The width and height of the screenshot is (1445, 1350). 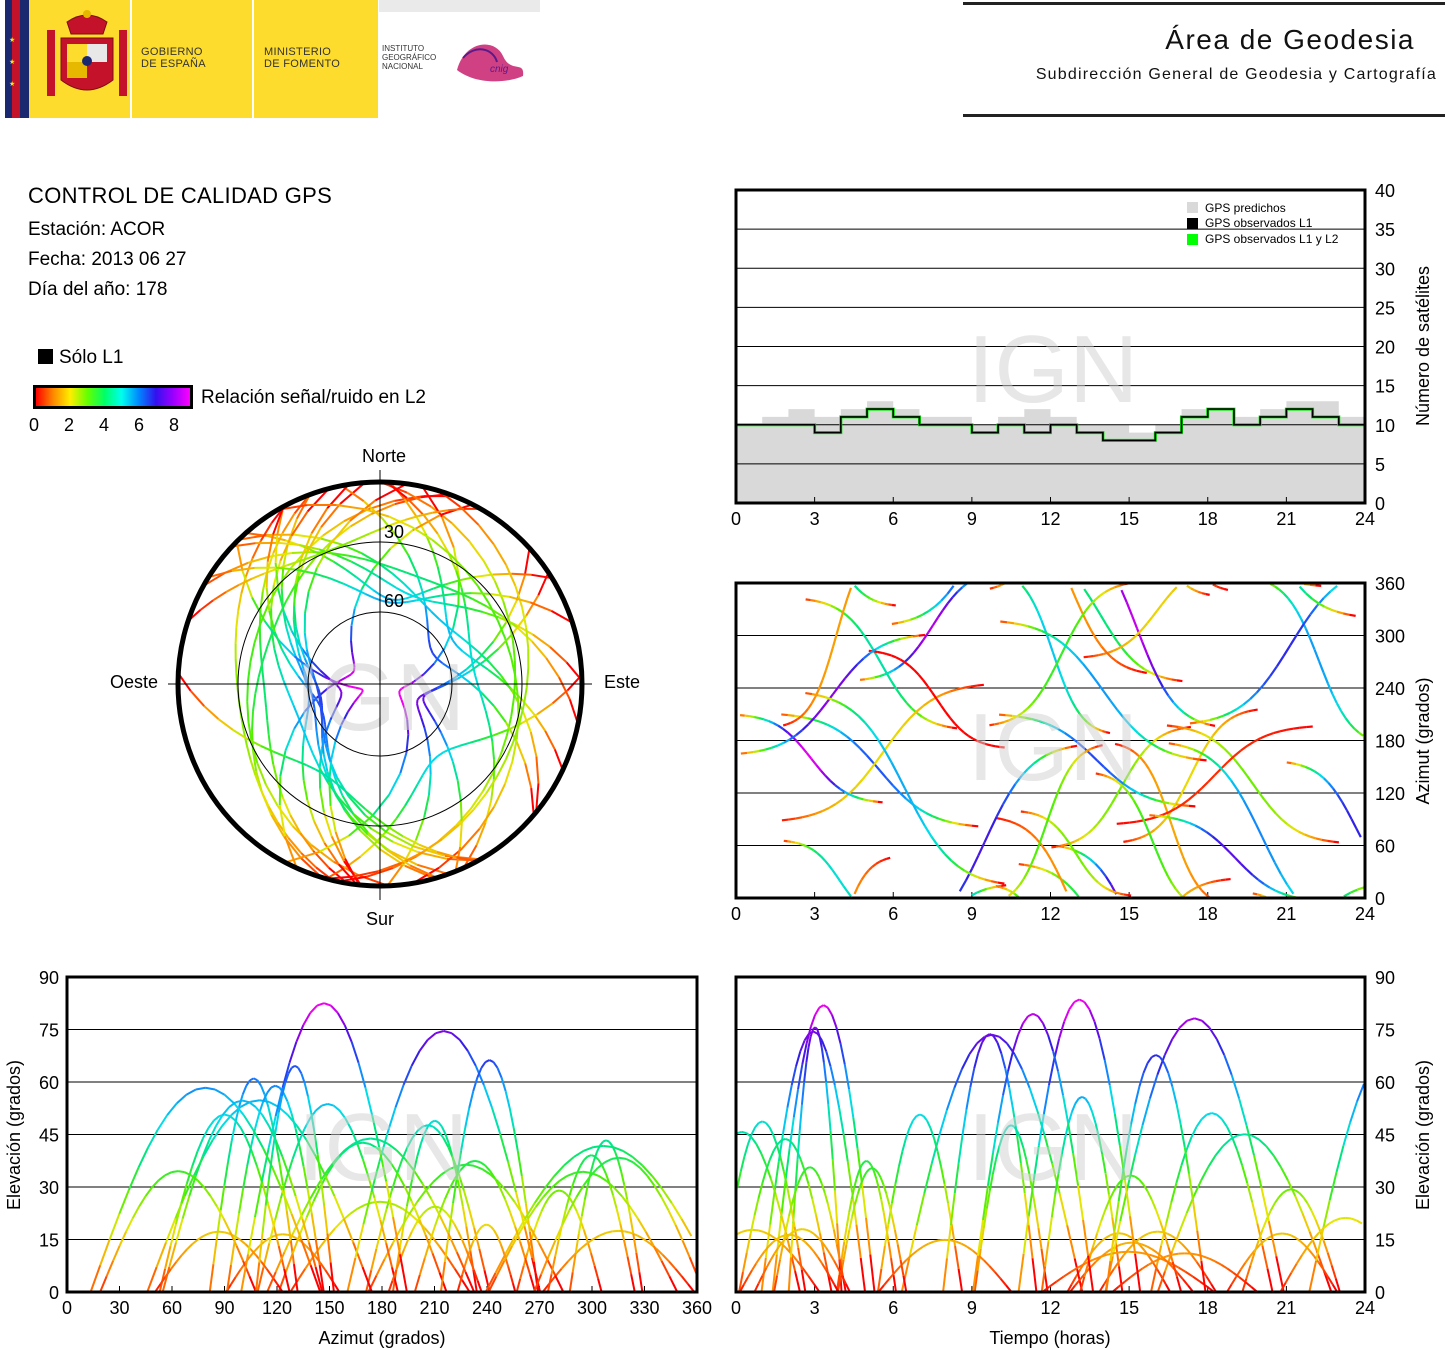 I want to click on x-tick-label: 0, so click(x=67, y=1308).